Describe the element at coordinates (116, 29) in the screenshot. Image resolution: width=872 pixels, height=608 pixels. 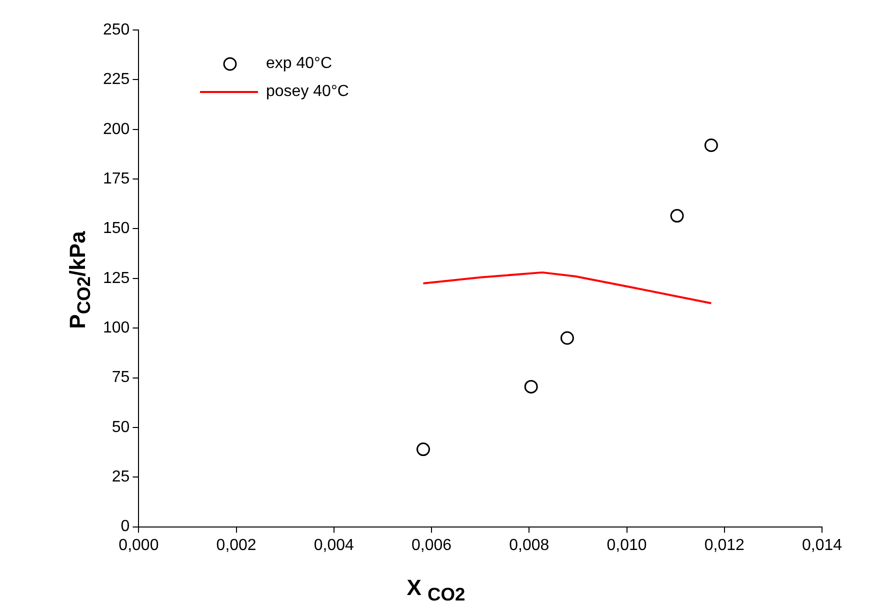
I see `y-tick-label: 250` at that location.